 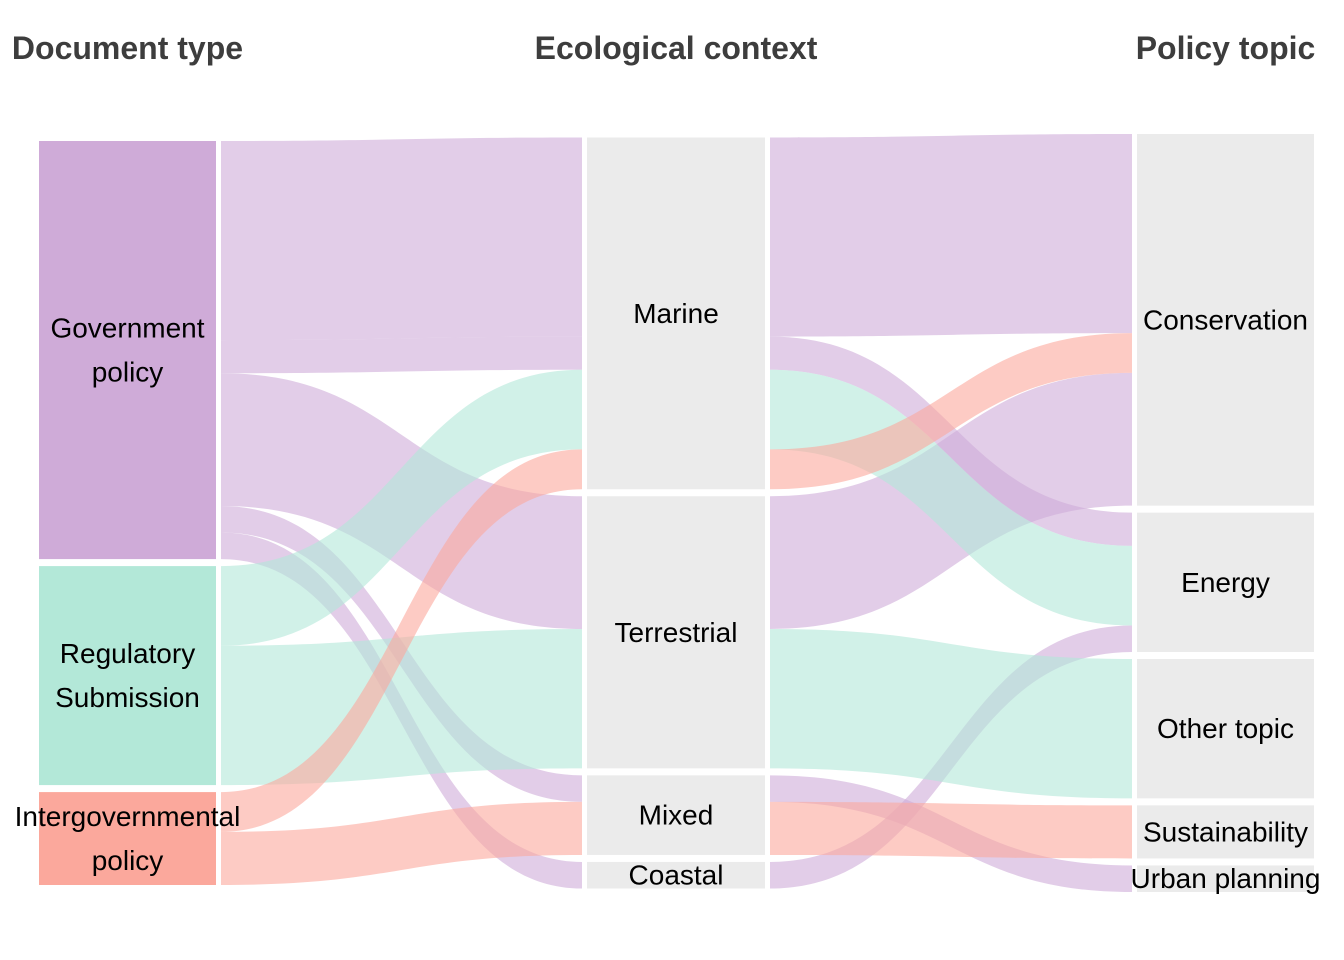 I want to click on flow-gov-marine-cons-doc-to-eco, so click(x=401, y=239).